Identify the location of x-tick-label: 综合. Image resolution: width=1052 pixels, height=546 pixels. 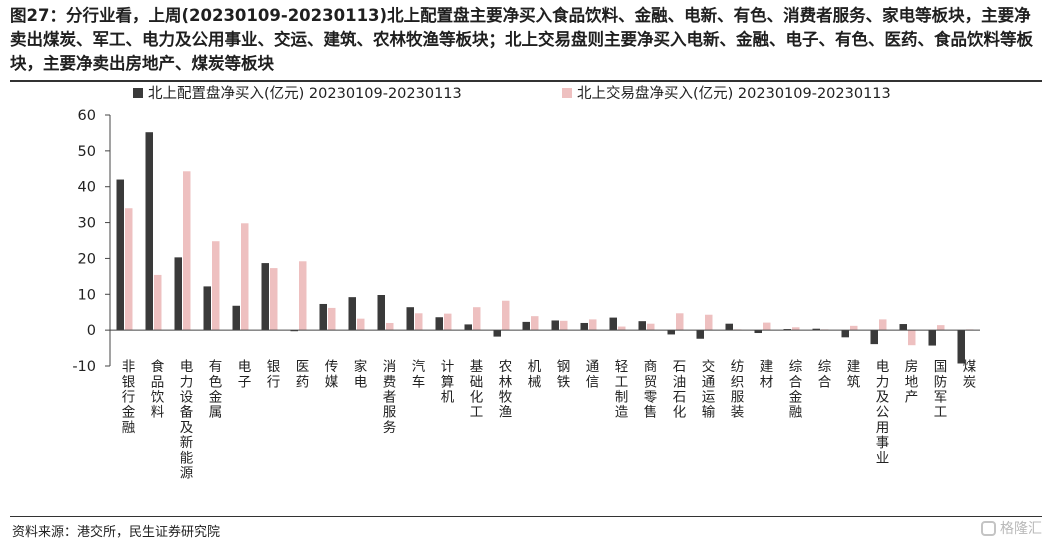
(825, 374).